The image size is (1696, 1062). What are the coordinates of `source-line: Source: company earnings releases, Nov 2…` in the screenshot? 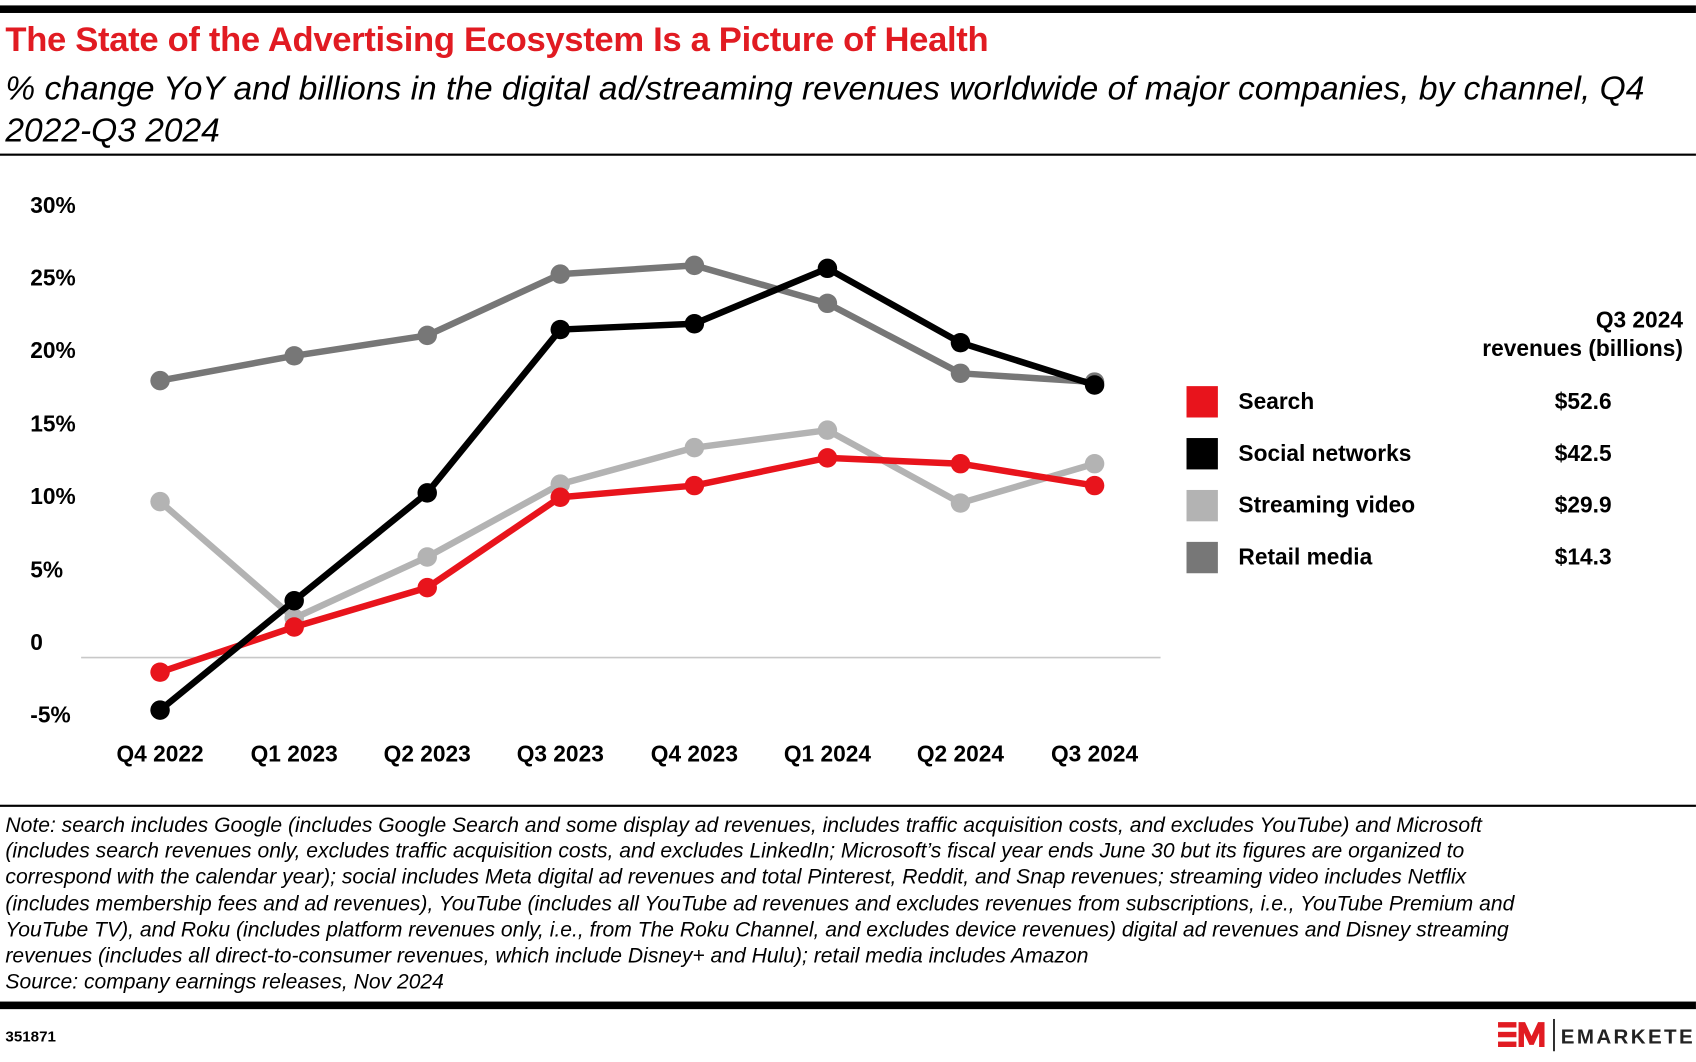 It's located at (224, 982).